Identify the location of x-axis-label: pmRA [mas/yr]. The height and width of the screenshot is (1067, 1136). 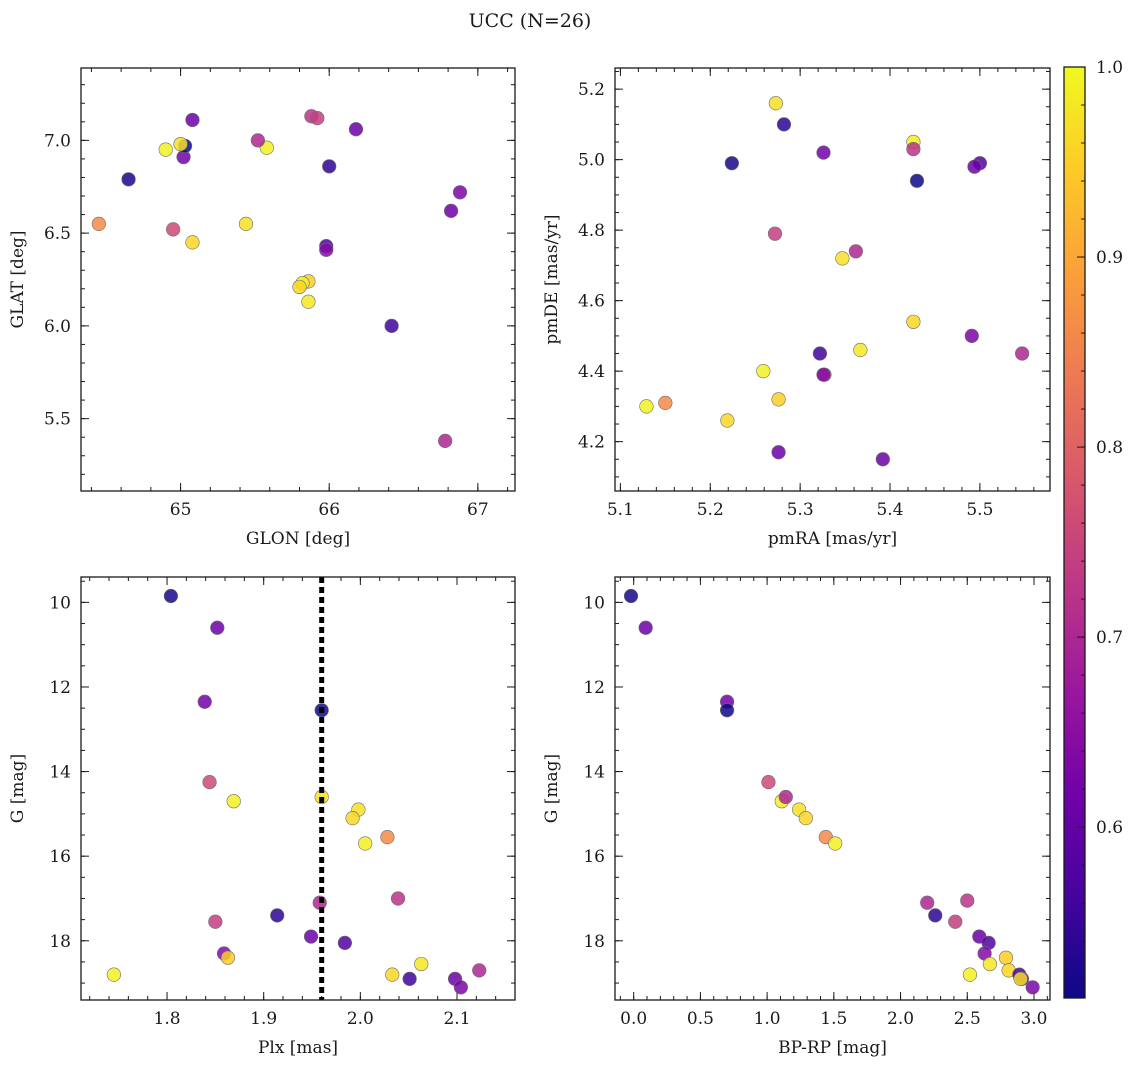
(832, 539).